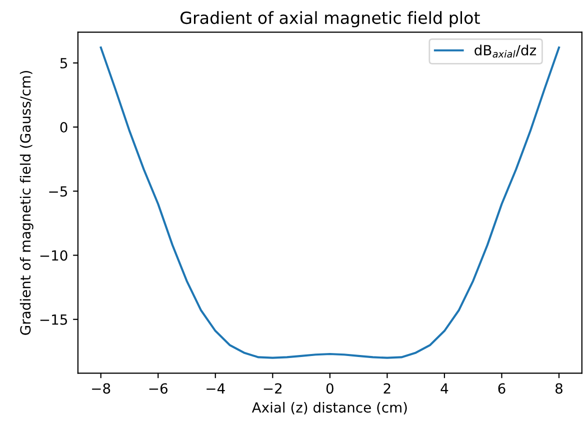 This screenshot has width=586, height=429. What do you see at coordinates (329, 408) in the screenshot?
I see `x-axis-title: Axial (z) distance (cm)` at bounding box center [329, 408].